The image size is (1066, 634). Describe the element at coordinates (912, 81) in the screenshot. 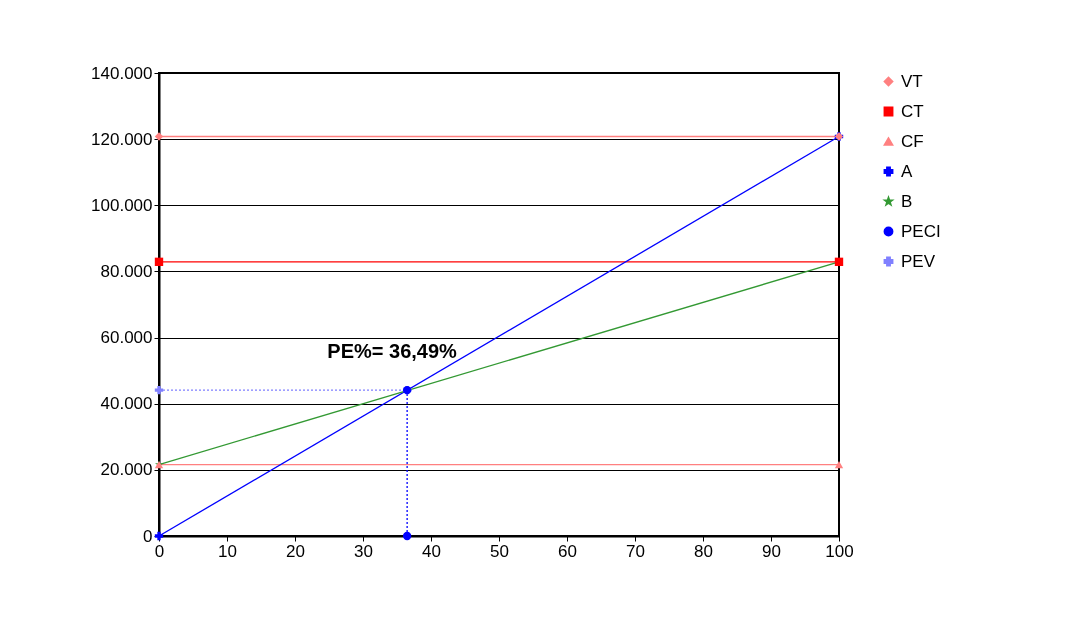

I see `legend-label: VT` at that location.